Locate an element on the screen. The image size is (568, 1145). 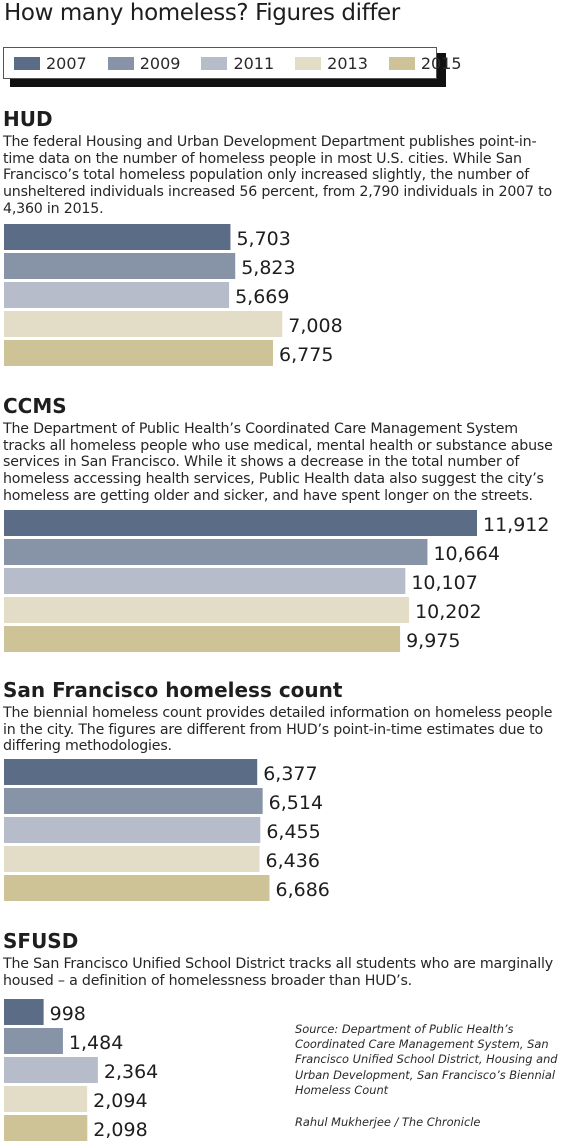
bar-value-label-2009: 5,823 is located at coordinates (268, 268).